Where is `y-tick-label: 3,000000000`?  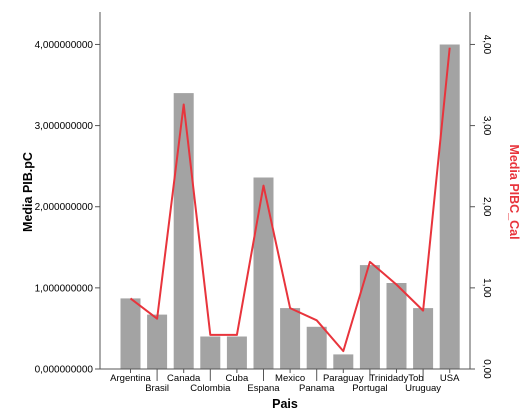 y-tick-label: 3,000000000 is located at coordinates (64, 126).